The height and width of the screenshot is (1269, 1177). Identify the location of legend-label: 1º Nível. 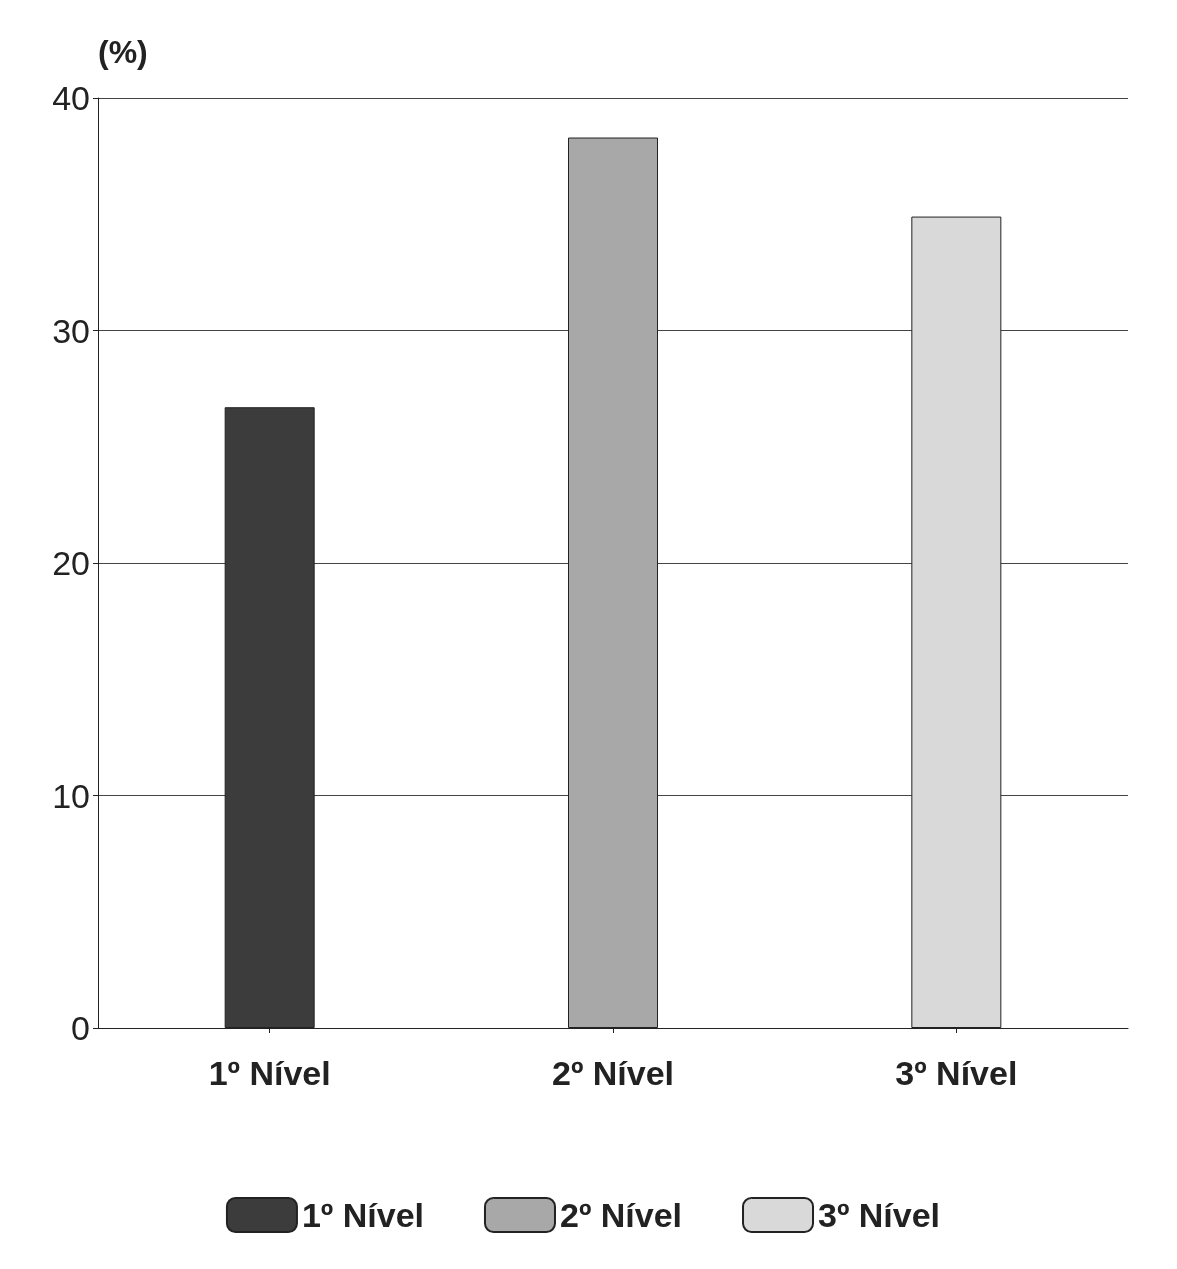
(362, 1215).